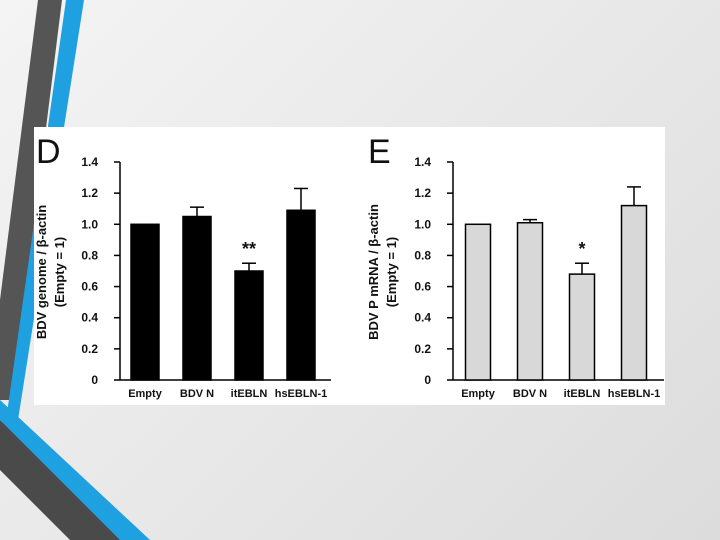 The image size is (720, 540). I want to click on deco-bottom-blue, so click(75, 470).